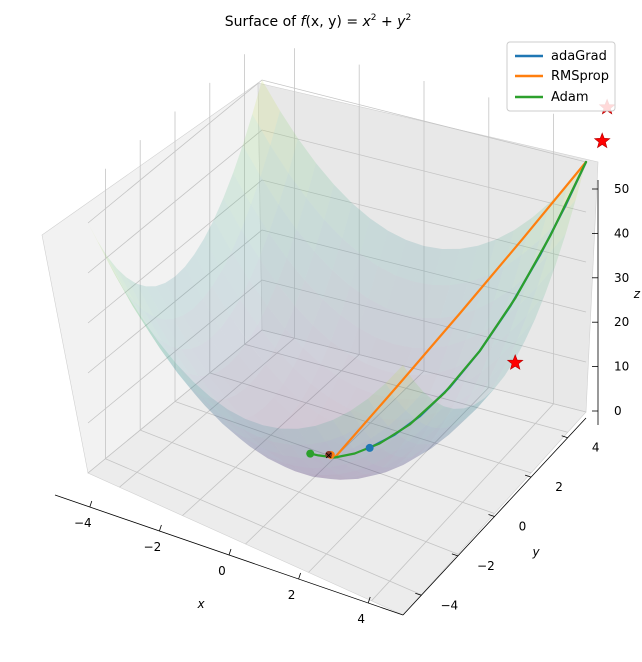 Image resolution: width=642 pixels, height=662 pixels. What do you see at coordinates (374, 18) in the screenshot?
I see `title-exp-1: 2` at bounding box center [374, 18].